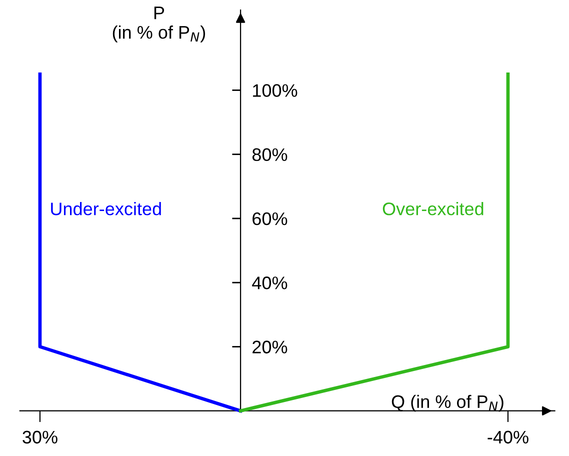 The width and height of the screenshot is (569, 456). Describe the element at coordinates (270, 155) in the screenshot. I see `y-tick-label: 80%` at that location.